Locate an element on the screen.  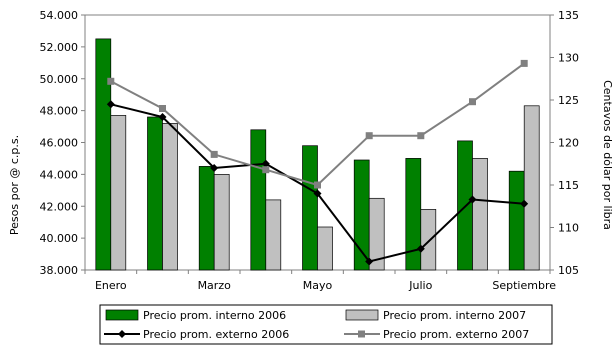
legend-swatch-interno-2006 is located at coordinates (122, 315).